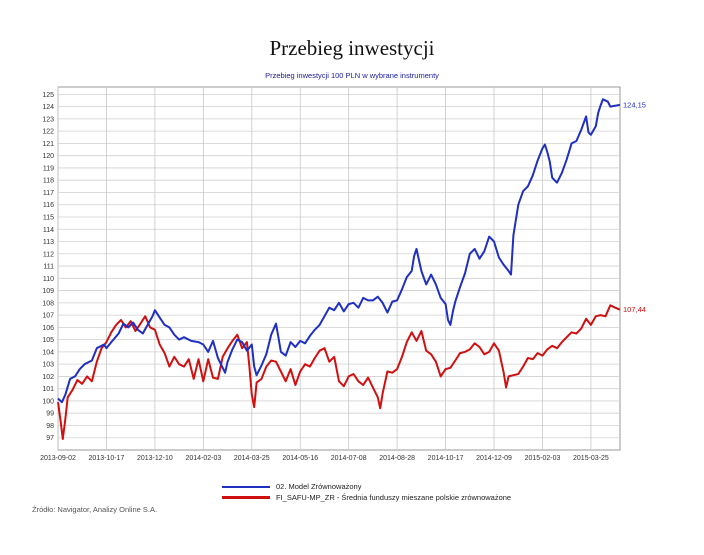 This screenshot has height=555, width=704. I want to click on y-tick-label: 116, so click(48, 205).